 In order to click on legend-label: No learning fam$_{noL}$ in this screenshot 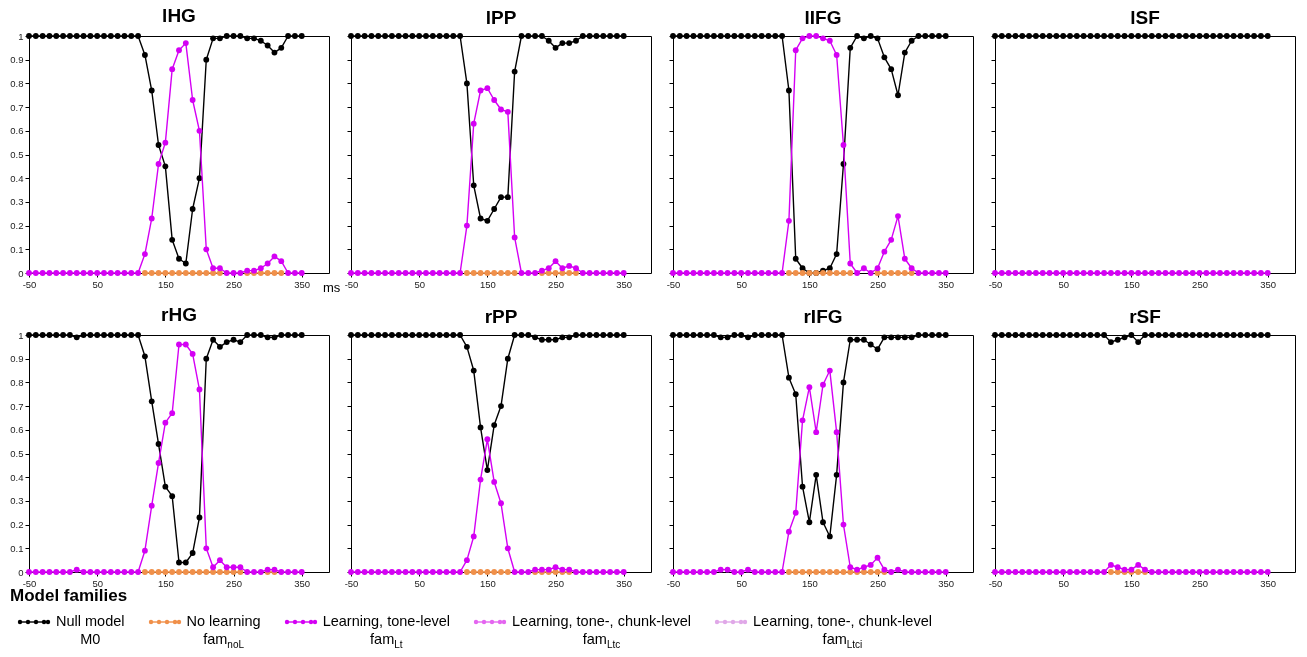, I will do `click(223, 632)`.